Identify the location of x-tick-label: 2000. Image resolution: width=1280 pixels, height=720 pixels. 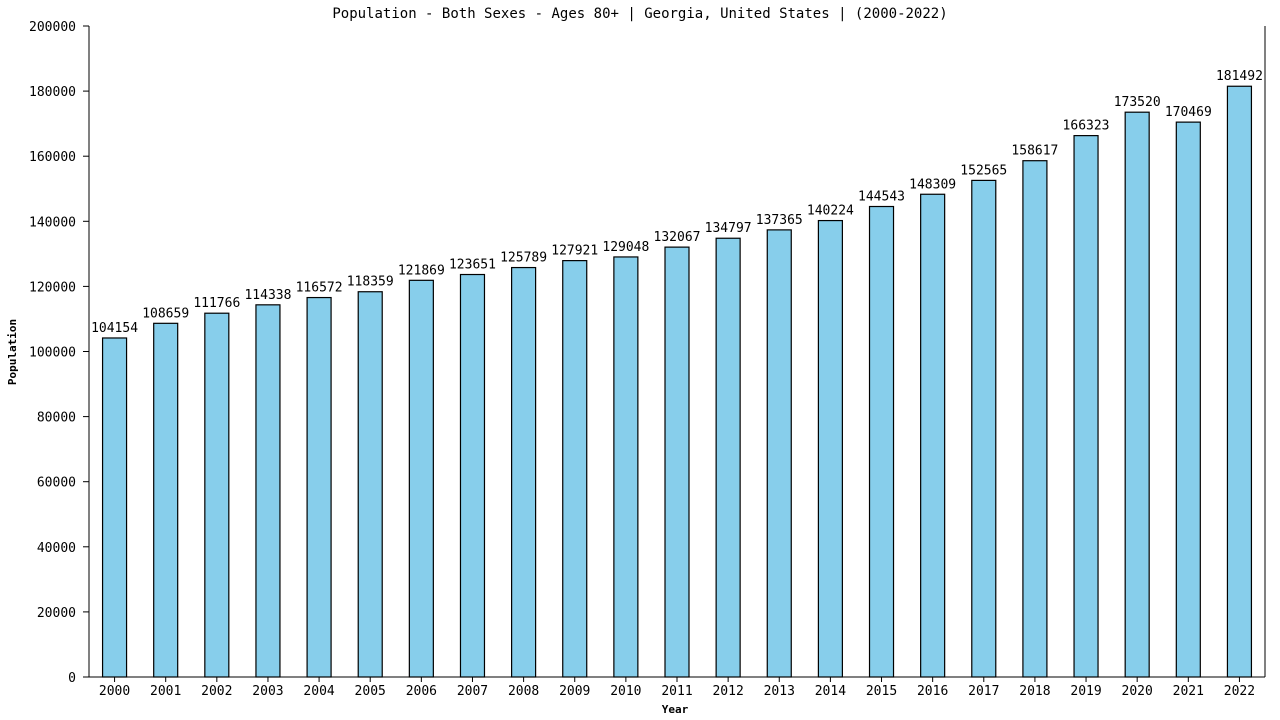
(114, 691).